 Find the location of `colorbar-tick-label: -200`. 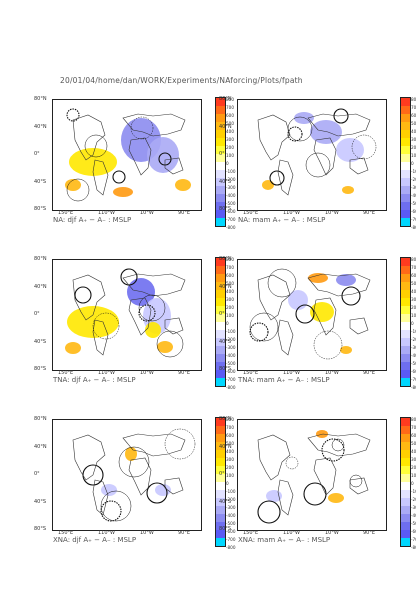

colorbar-tick-label: -200 is located at coordinates (413, 499).